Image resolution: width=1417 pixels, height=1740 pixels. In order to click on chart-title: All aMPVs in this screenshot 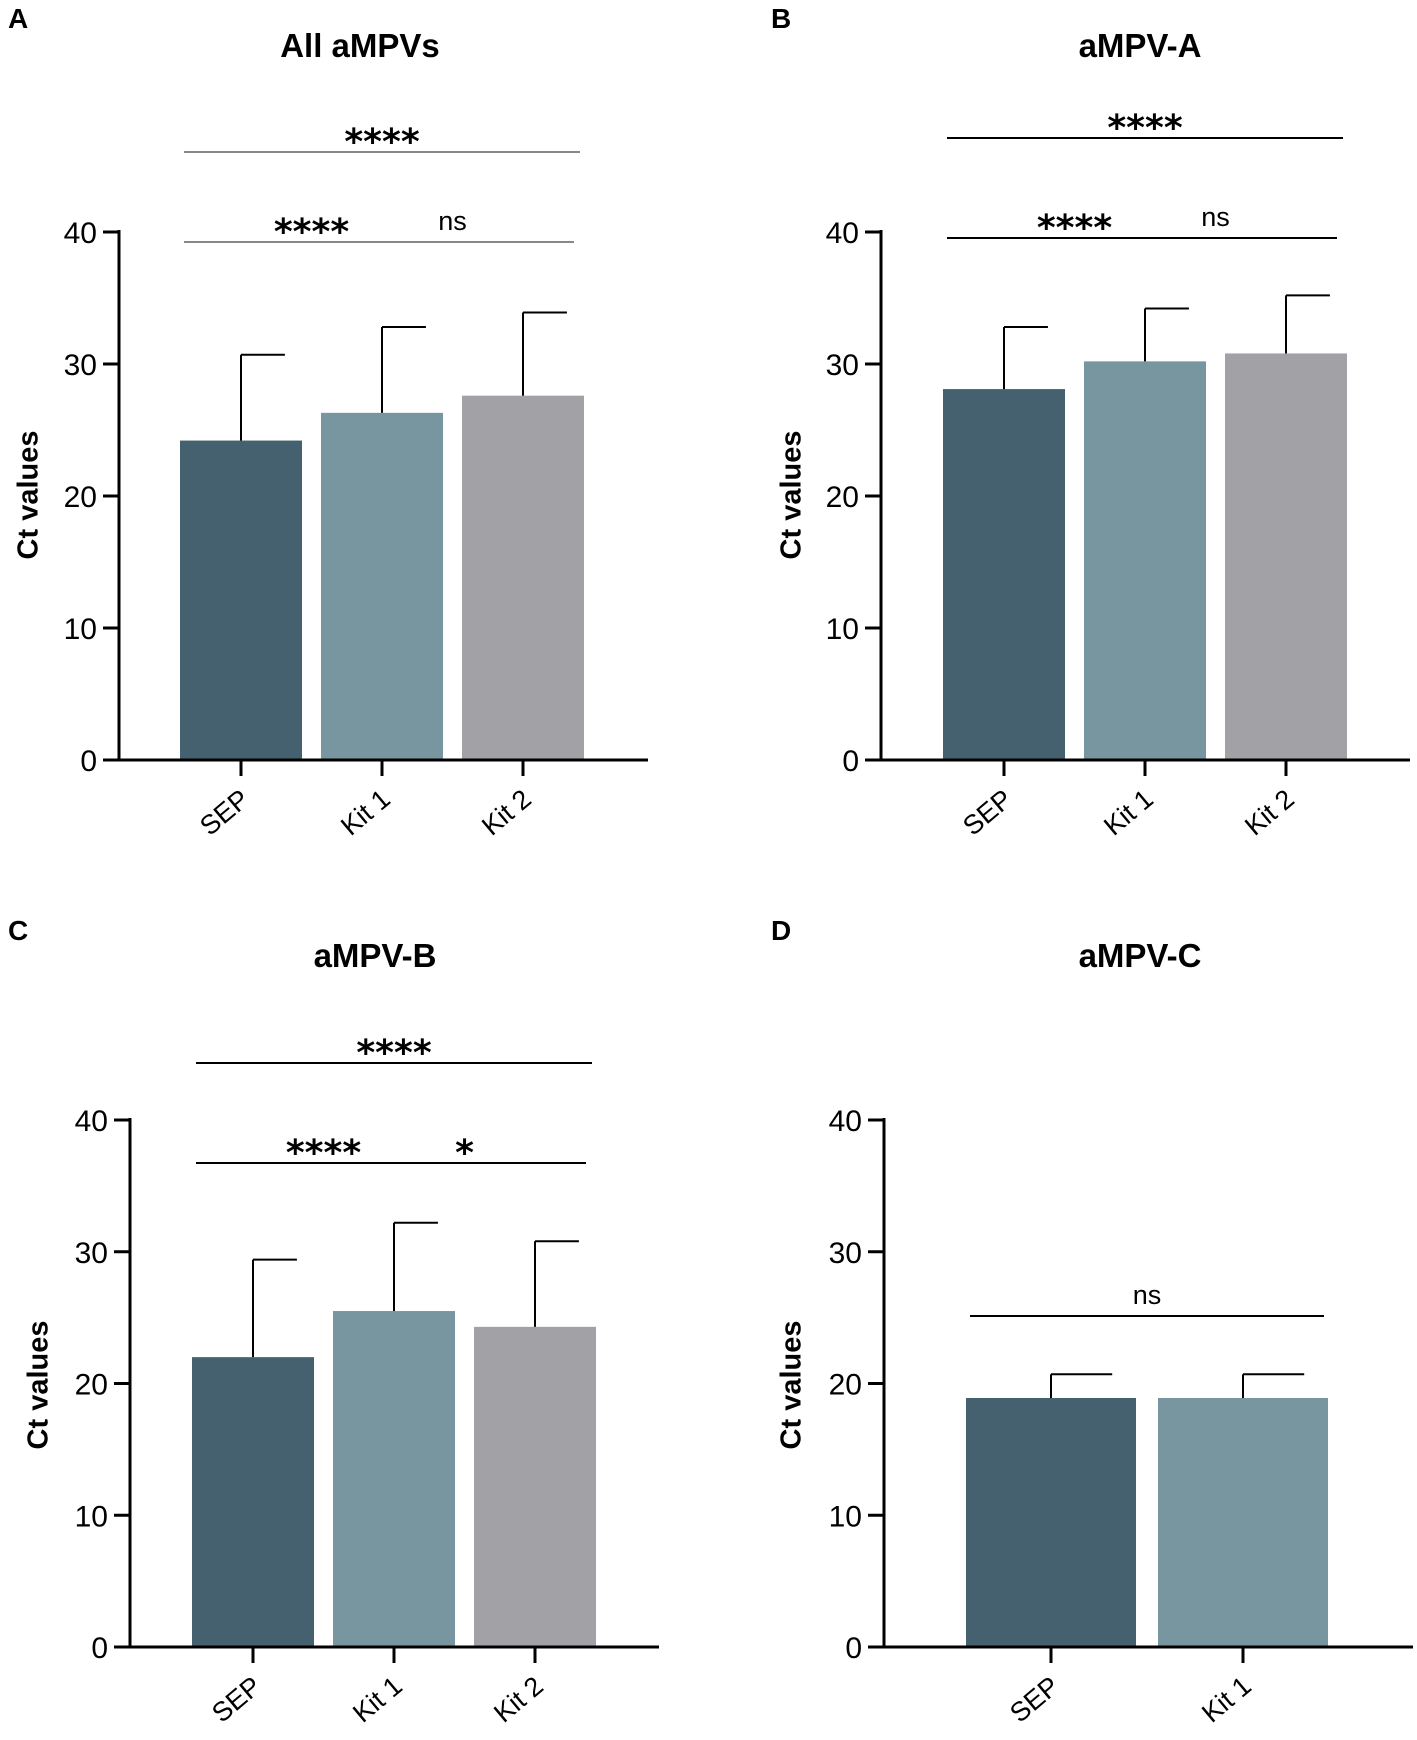, I will do `click(360, 45)`.